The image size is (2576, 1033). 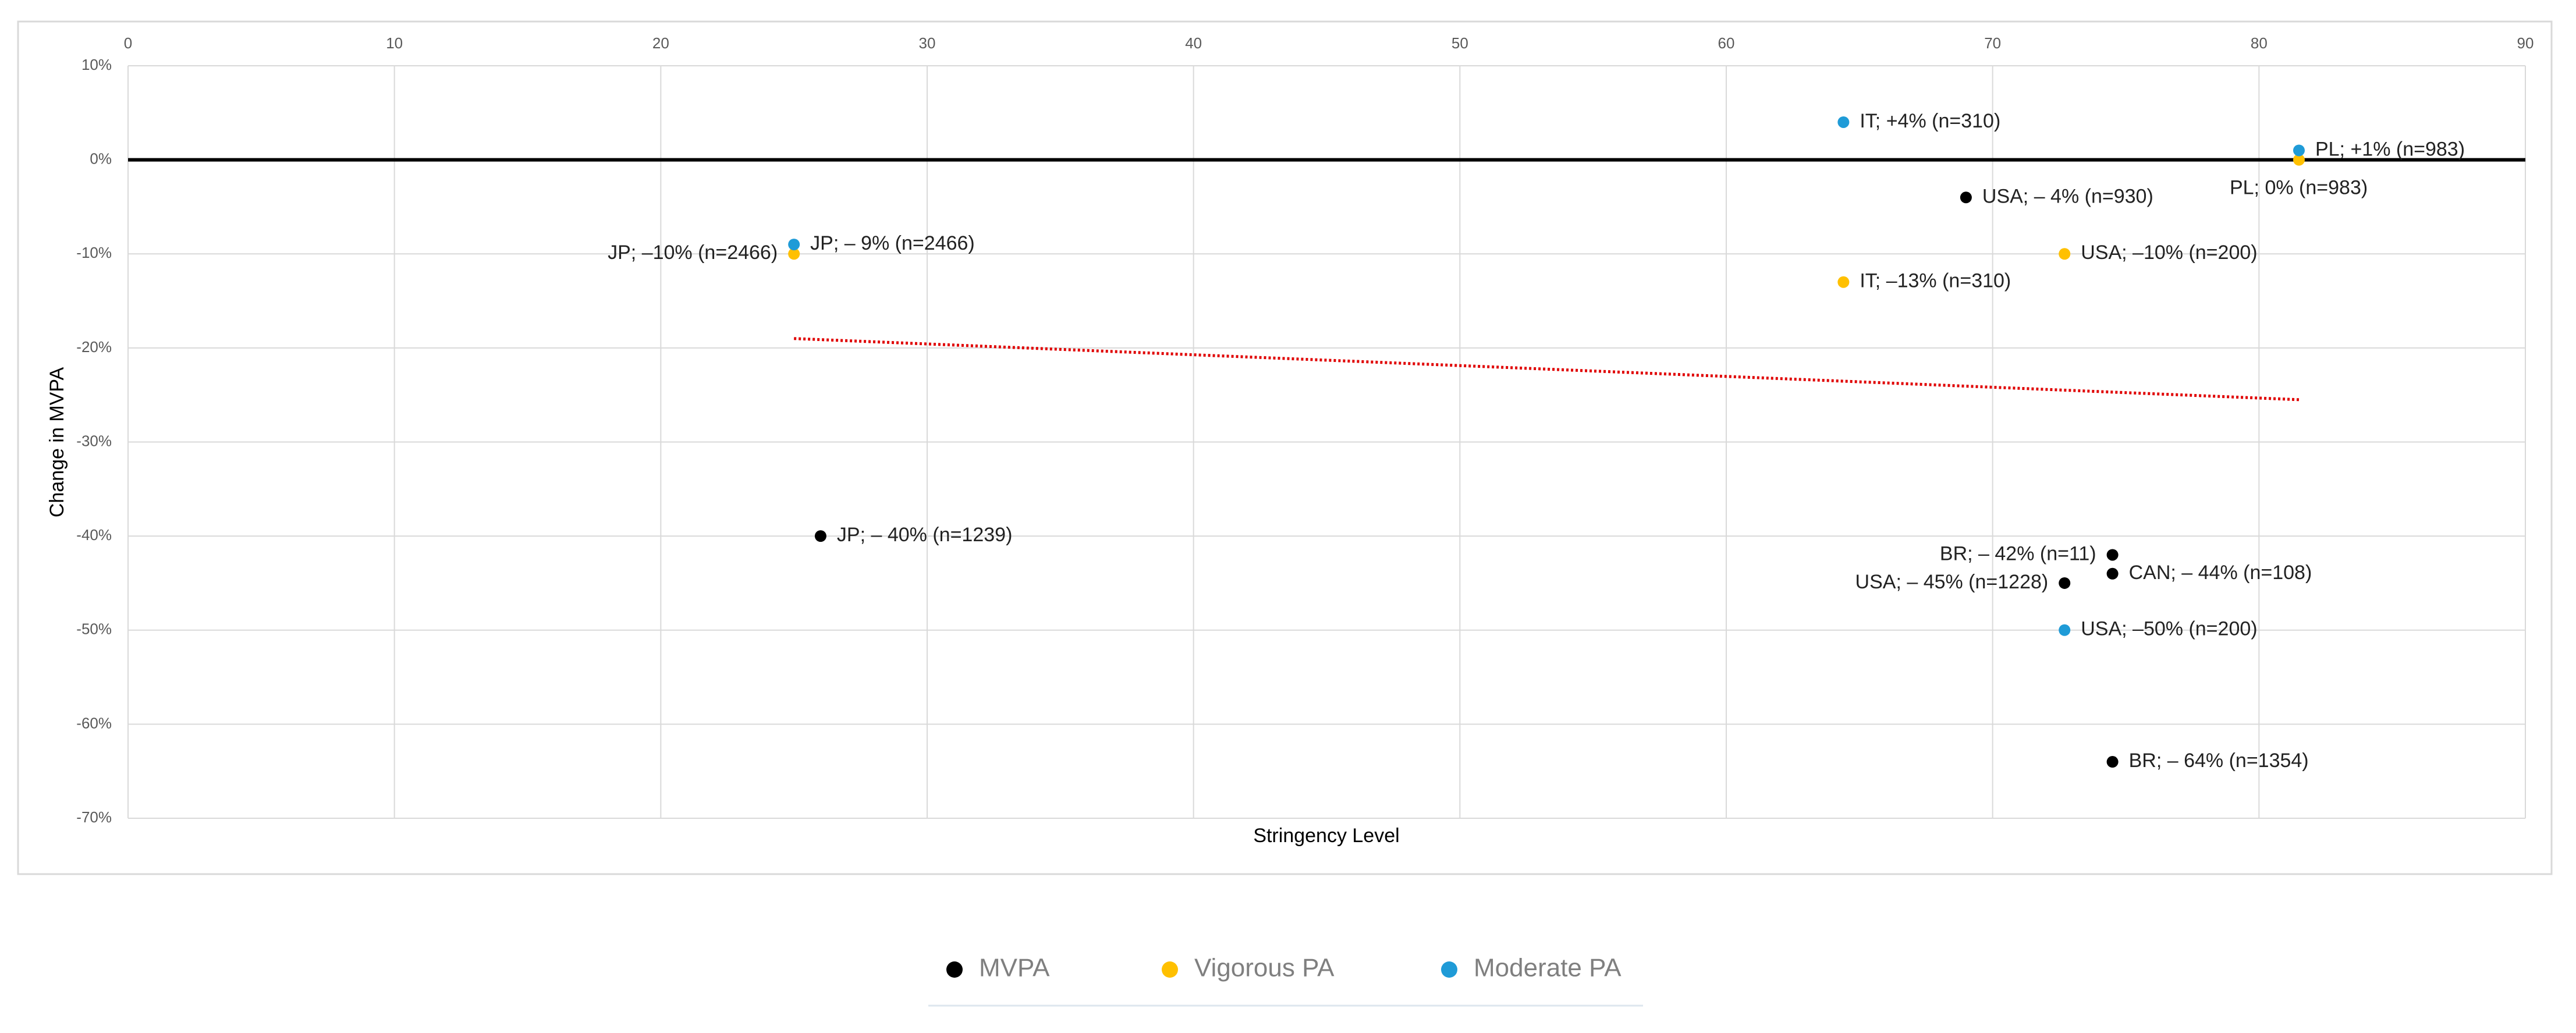 What do you see at coordinates (2169, 629) in the screenshot?
I see `point-label: USA; –50% (n=200)` at bounding box center [2169, 629].